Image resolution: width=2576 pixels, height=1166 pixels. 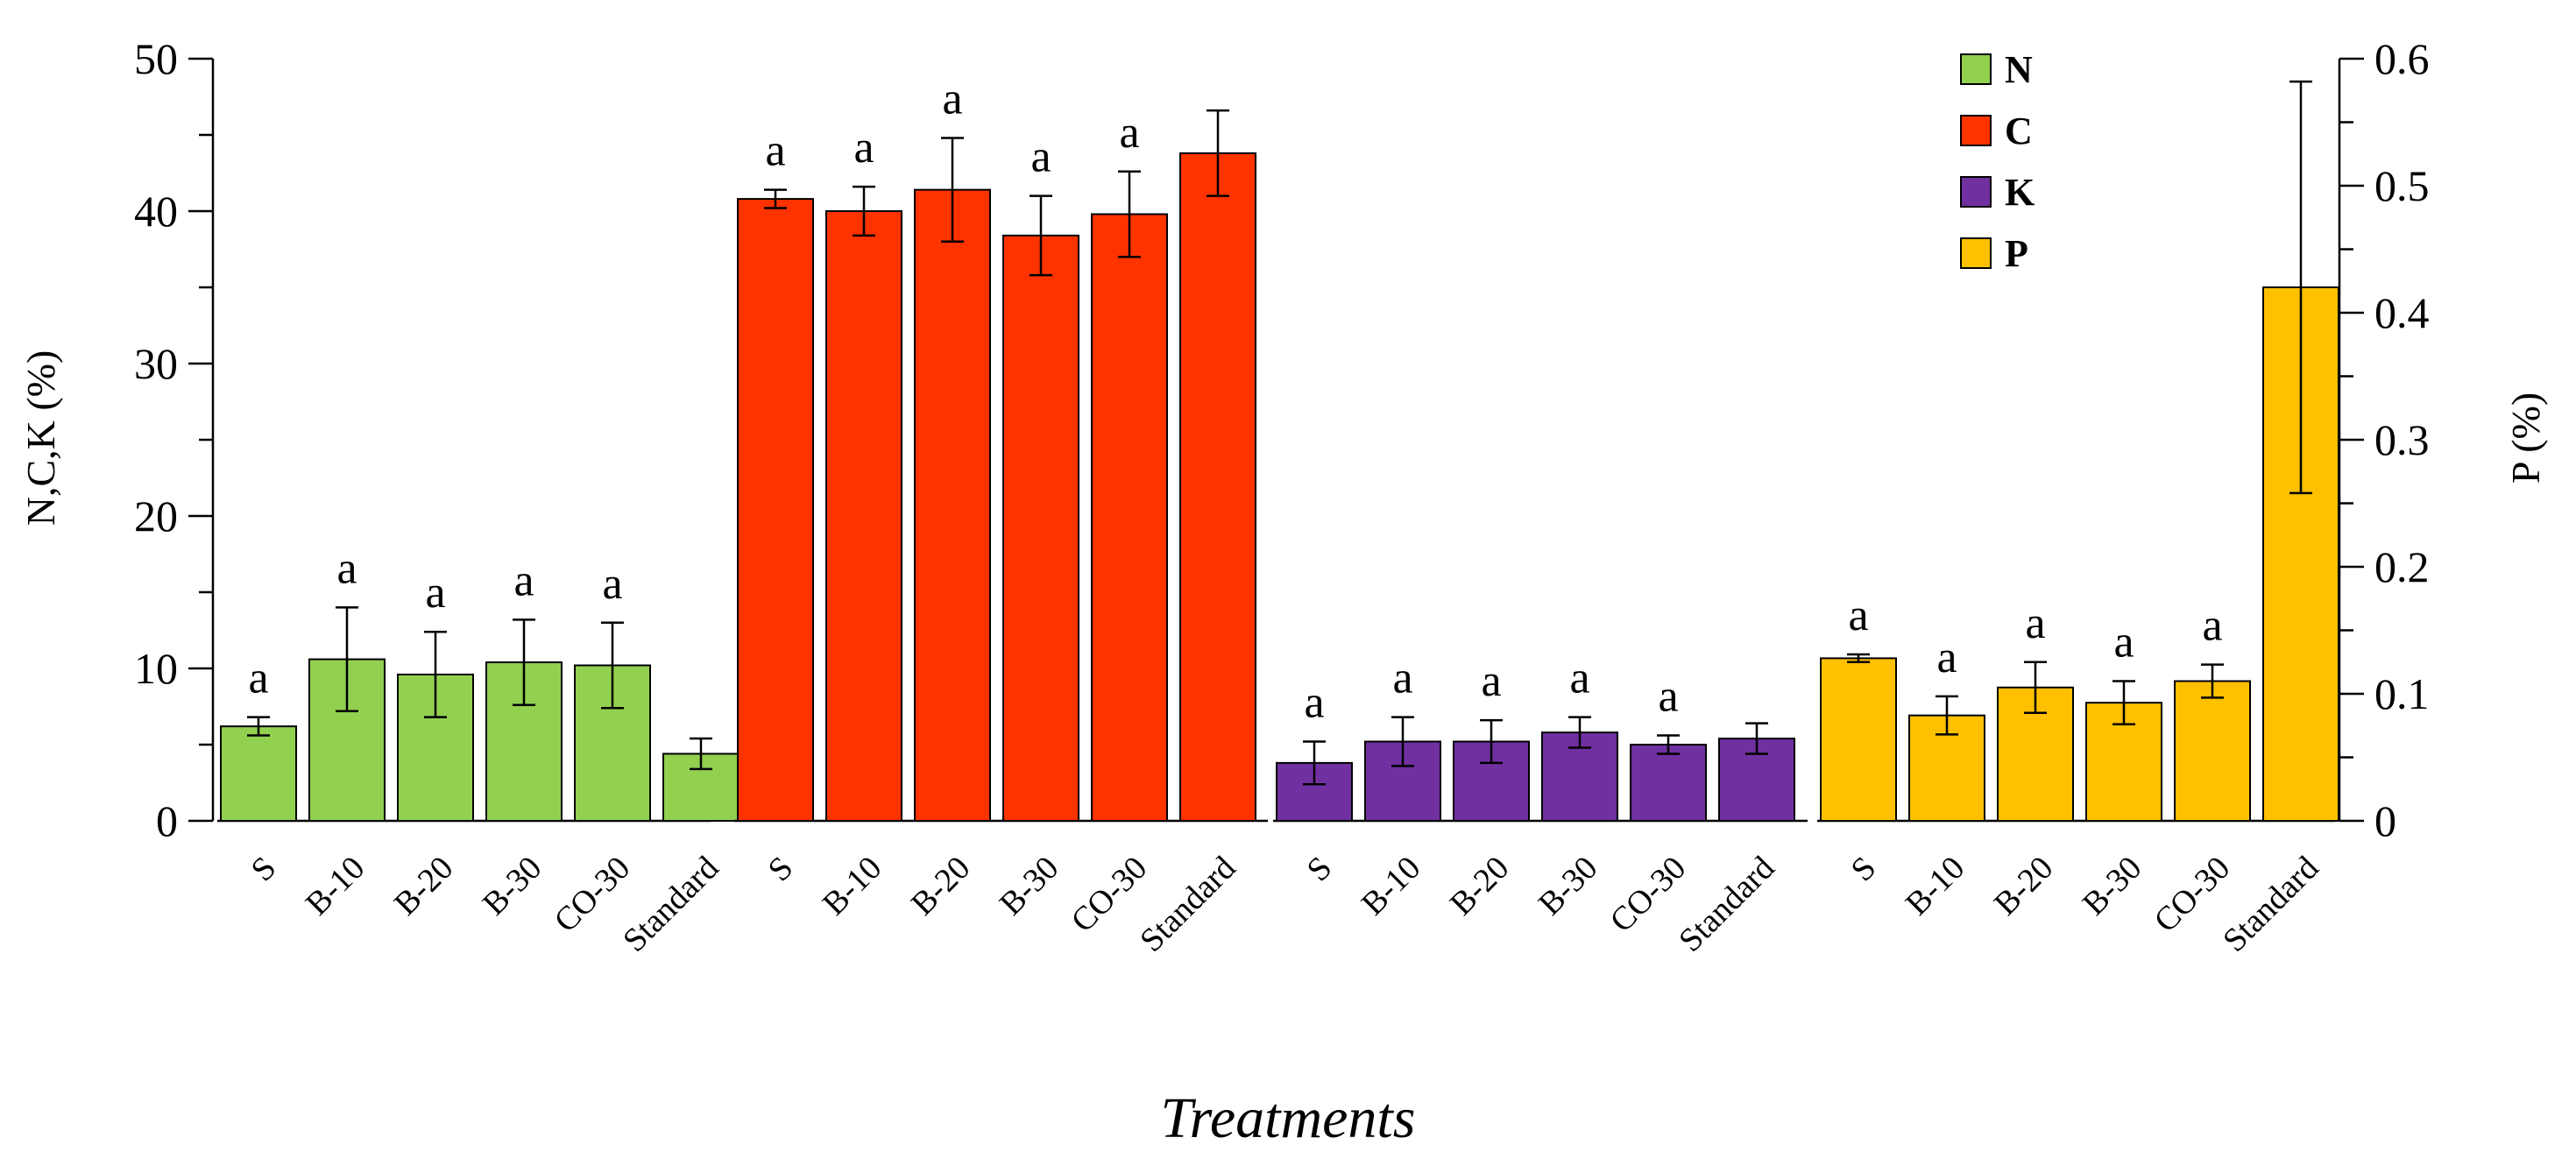 I want to click on bar-C-Standard, so click(x=1217, y=487).